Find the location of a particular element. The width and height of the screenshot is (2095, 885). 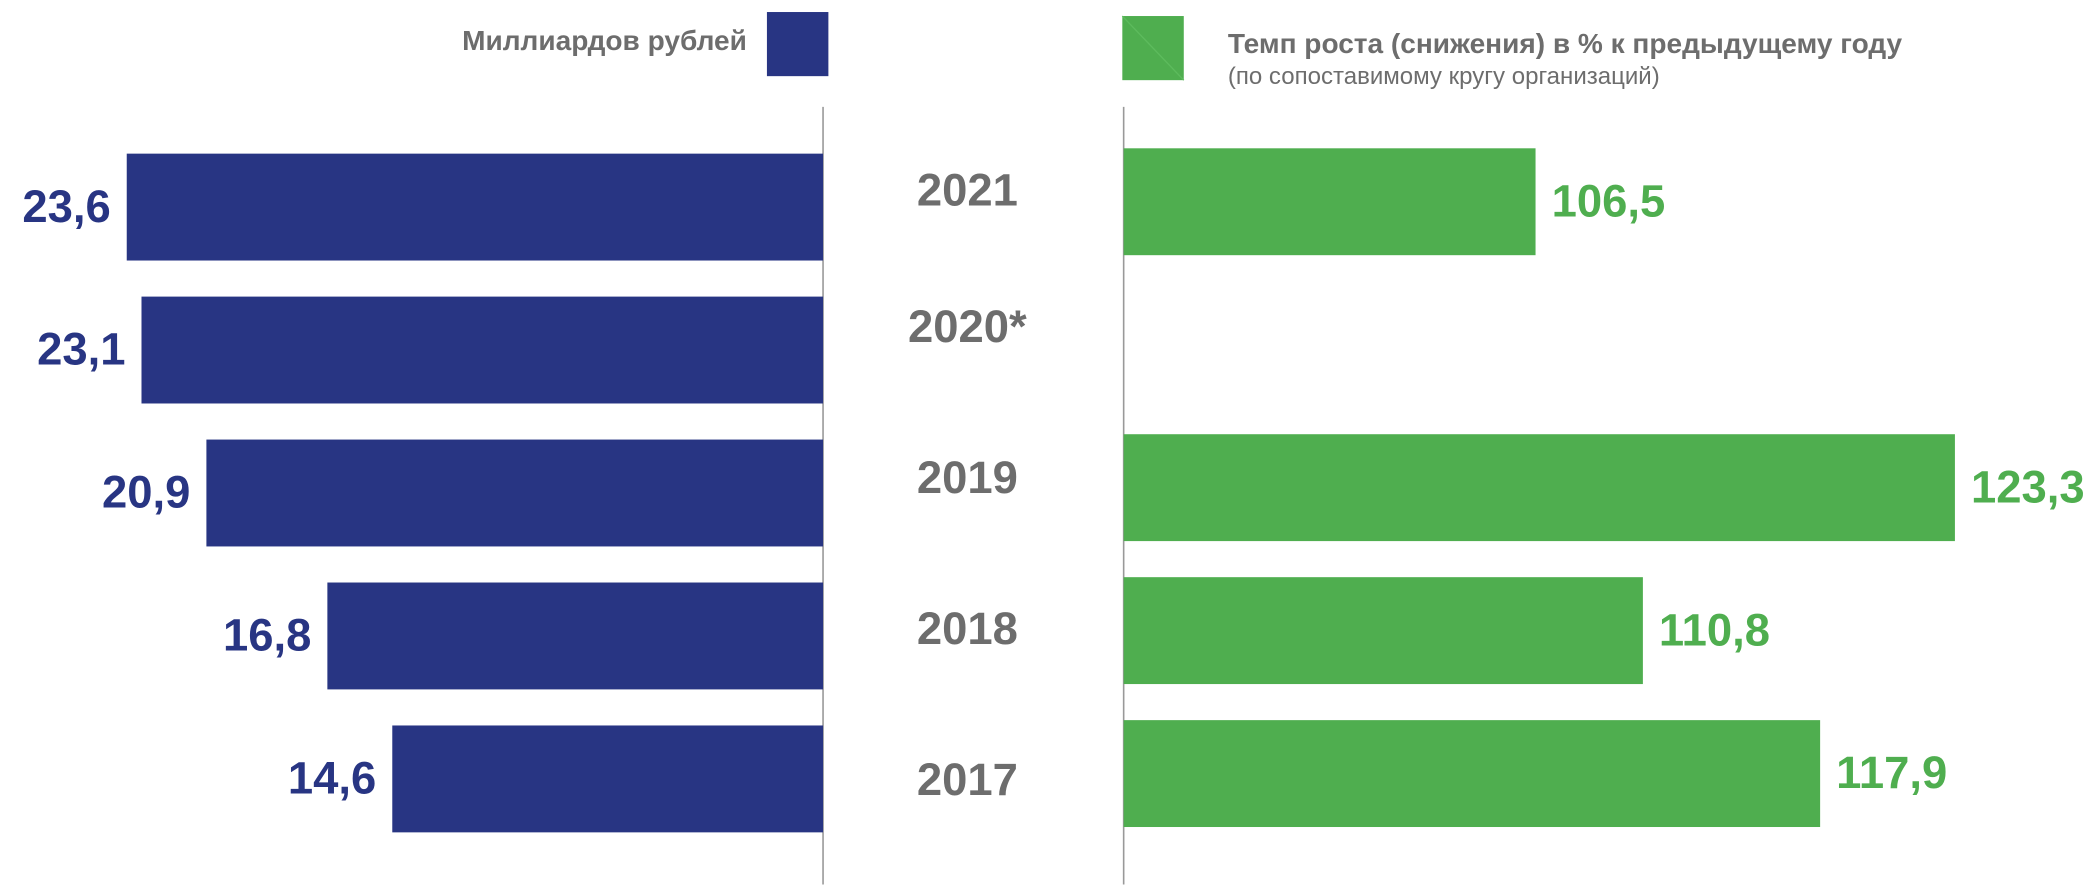

legend-swatch is located at coordinates (797, 44).